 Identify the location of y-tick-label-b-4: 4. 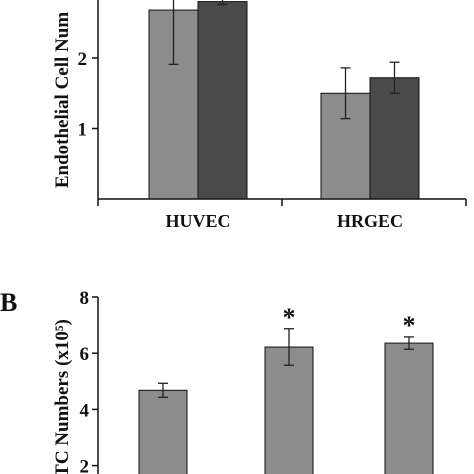
(85, 410).